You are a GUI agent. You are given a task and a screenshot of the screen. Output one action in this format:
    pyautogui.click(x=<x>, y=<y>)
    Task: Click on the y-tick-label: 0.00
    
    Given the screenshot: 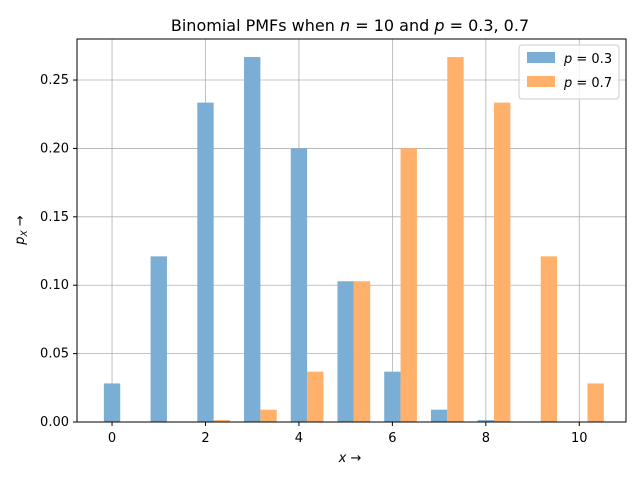 What is the action you would take?
    pyautogui.click(x=54, y=422)
    